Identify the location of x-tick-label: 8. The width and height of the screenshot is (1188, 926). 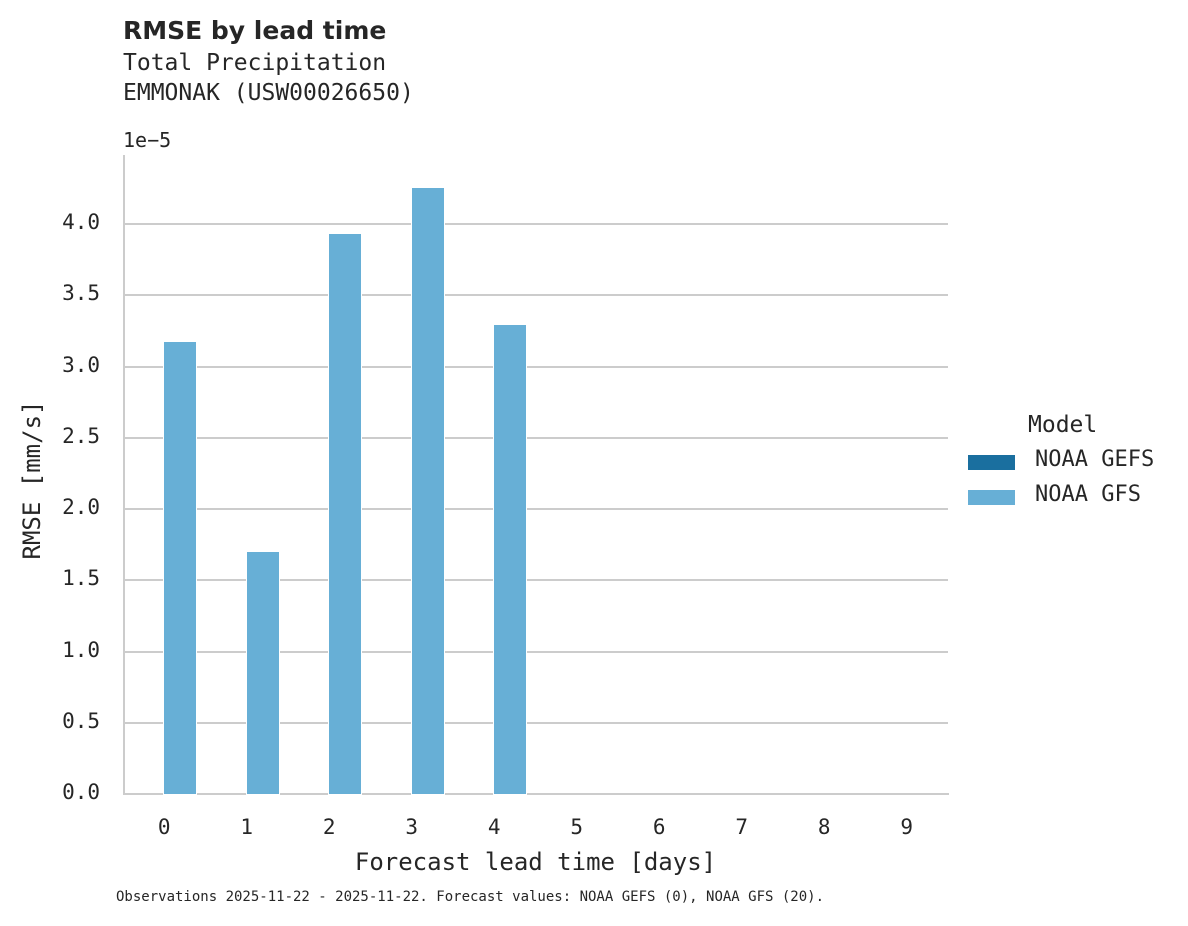
(824, 827).